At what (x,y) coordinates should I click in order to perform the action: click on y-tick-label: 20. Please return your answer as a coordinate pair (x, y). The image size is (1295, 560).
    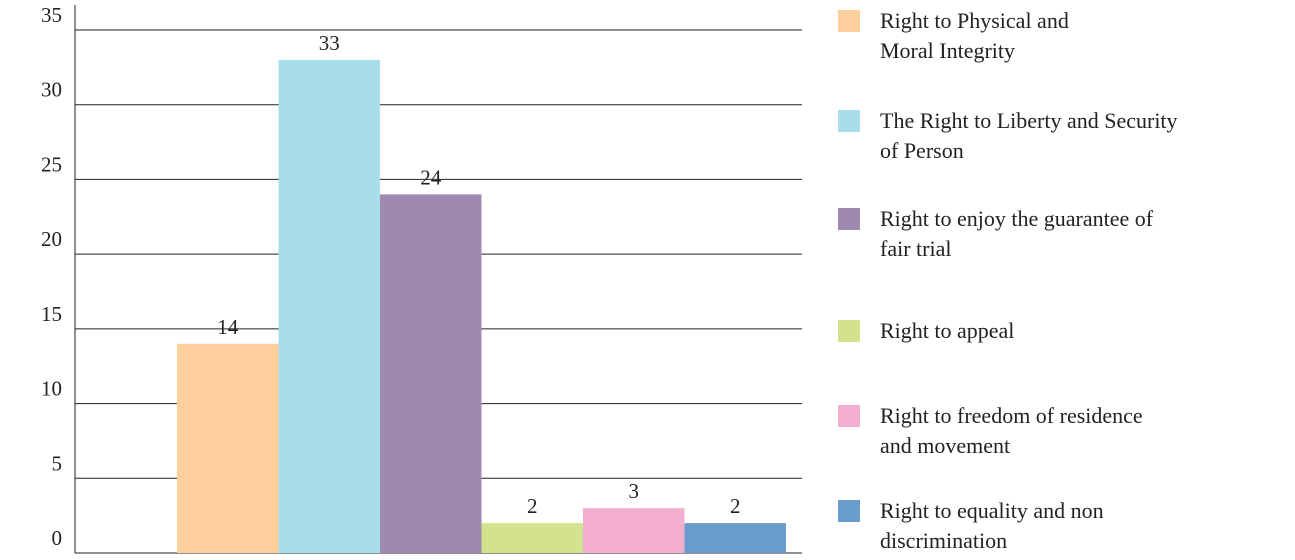
    Looking at the image, I should click on (51, 239).